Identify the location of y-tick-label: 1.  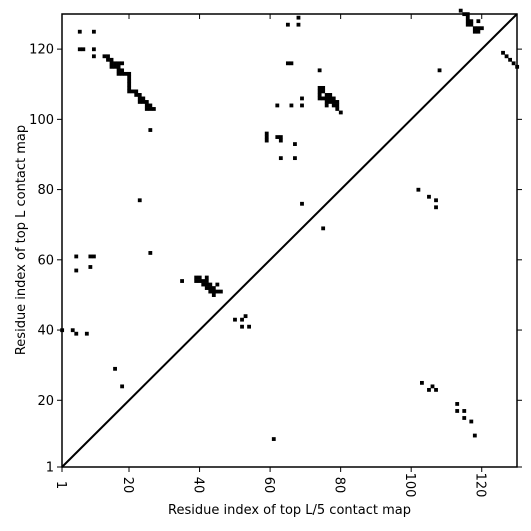
(50, 468).